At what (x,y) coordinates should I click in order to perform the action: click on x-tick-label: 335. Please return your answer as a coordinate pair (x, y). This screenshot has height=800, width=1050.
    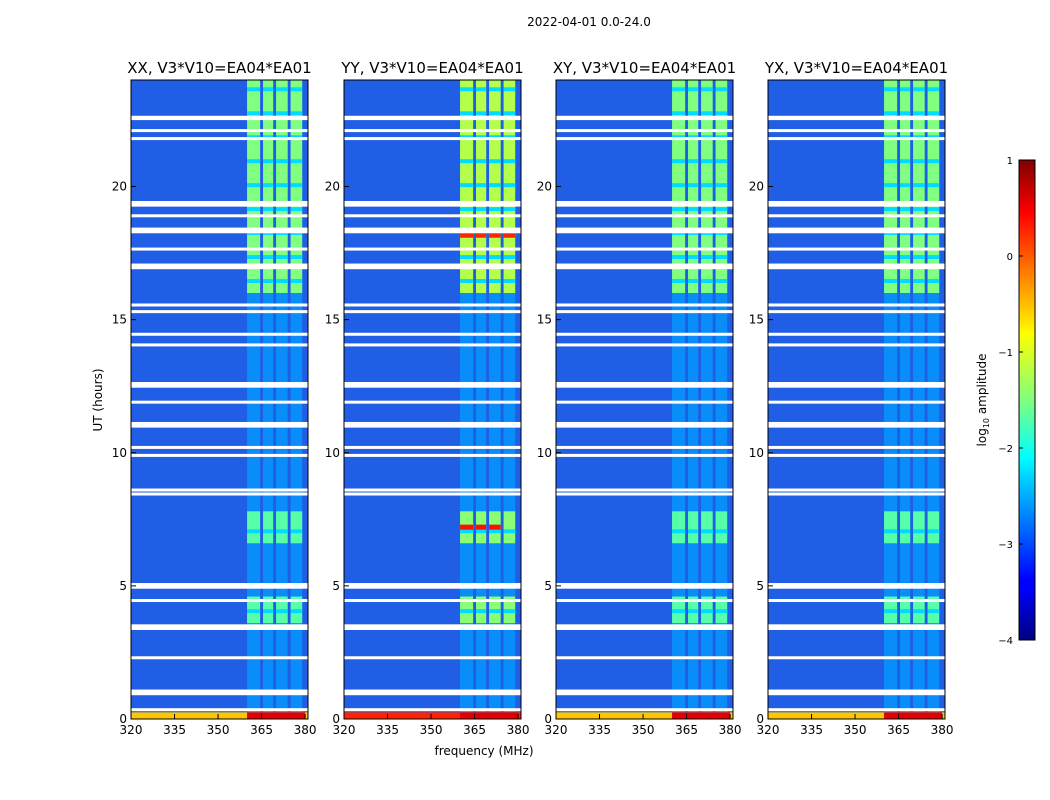
    Looking at the image, I should click on (811, 730).